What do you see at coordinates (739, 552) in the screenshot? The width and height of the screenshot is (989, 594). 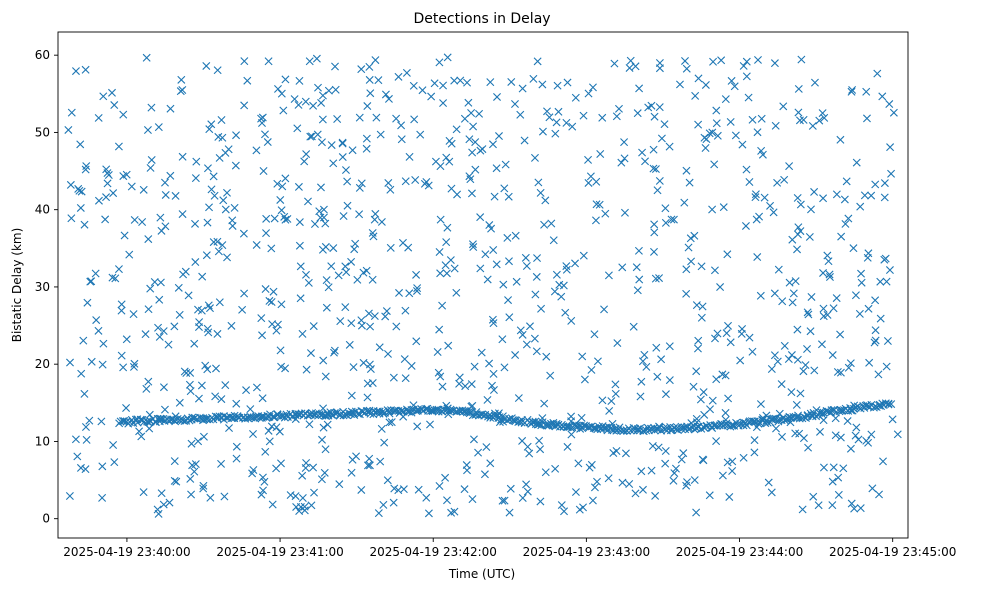 I see `x-tick-label: 2025-04-19 23:44:00` at bounding box center [739, 552].